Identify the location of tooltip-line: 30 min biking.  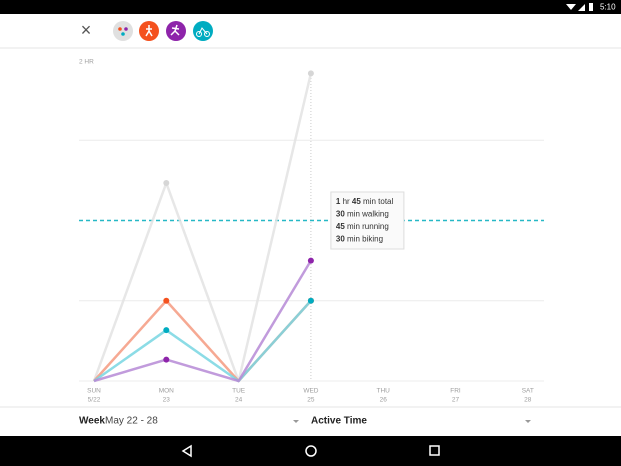
(359, 239).